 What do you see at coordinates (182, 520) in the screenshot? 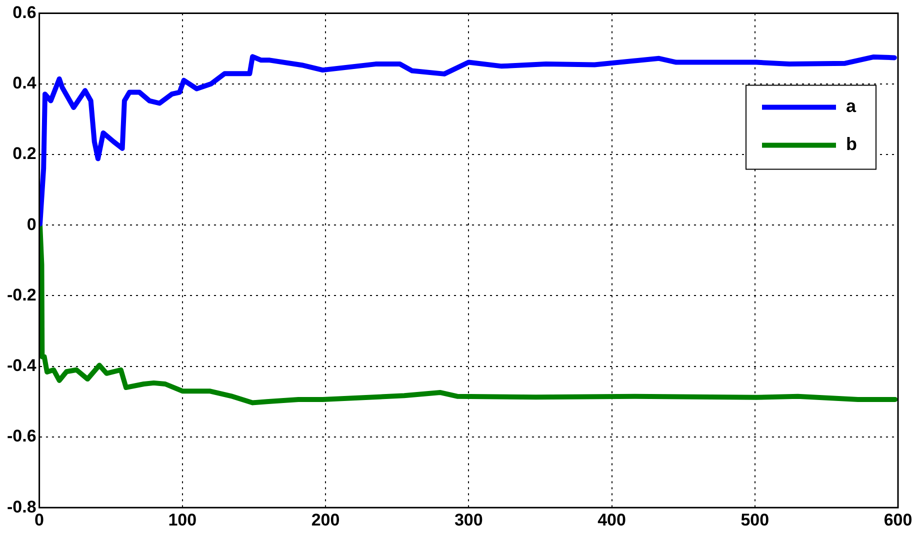
I see `x-tick-label: 100` at bounding box center [182, 520].